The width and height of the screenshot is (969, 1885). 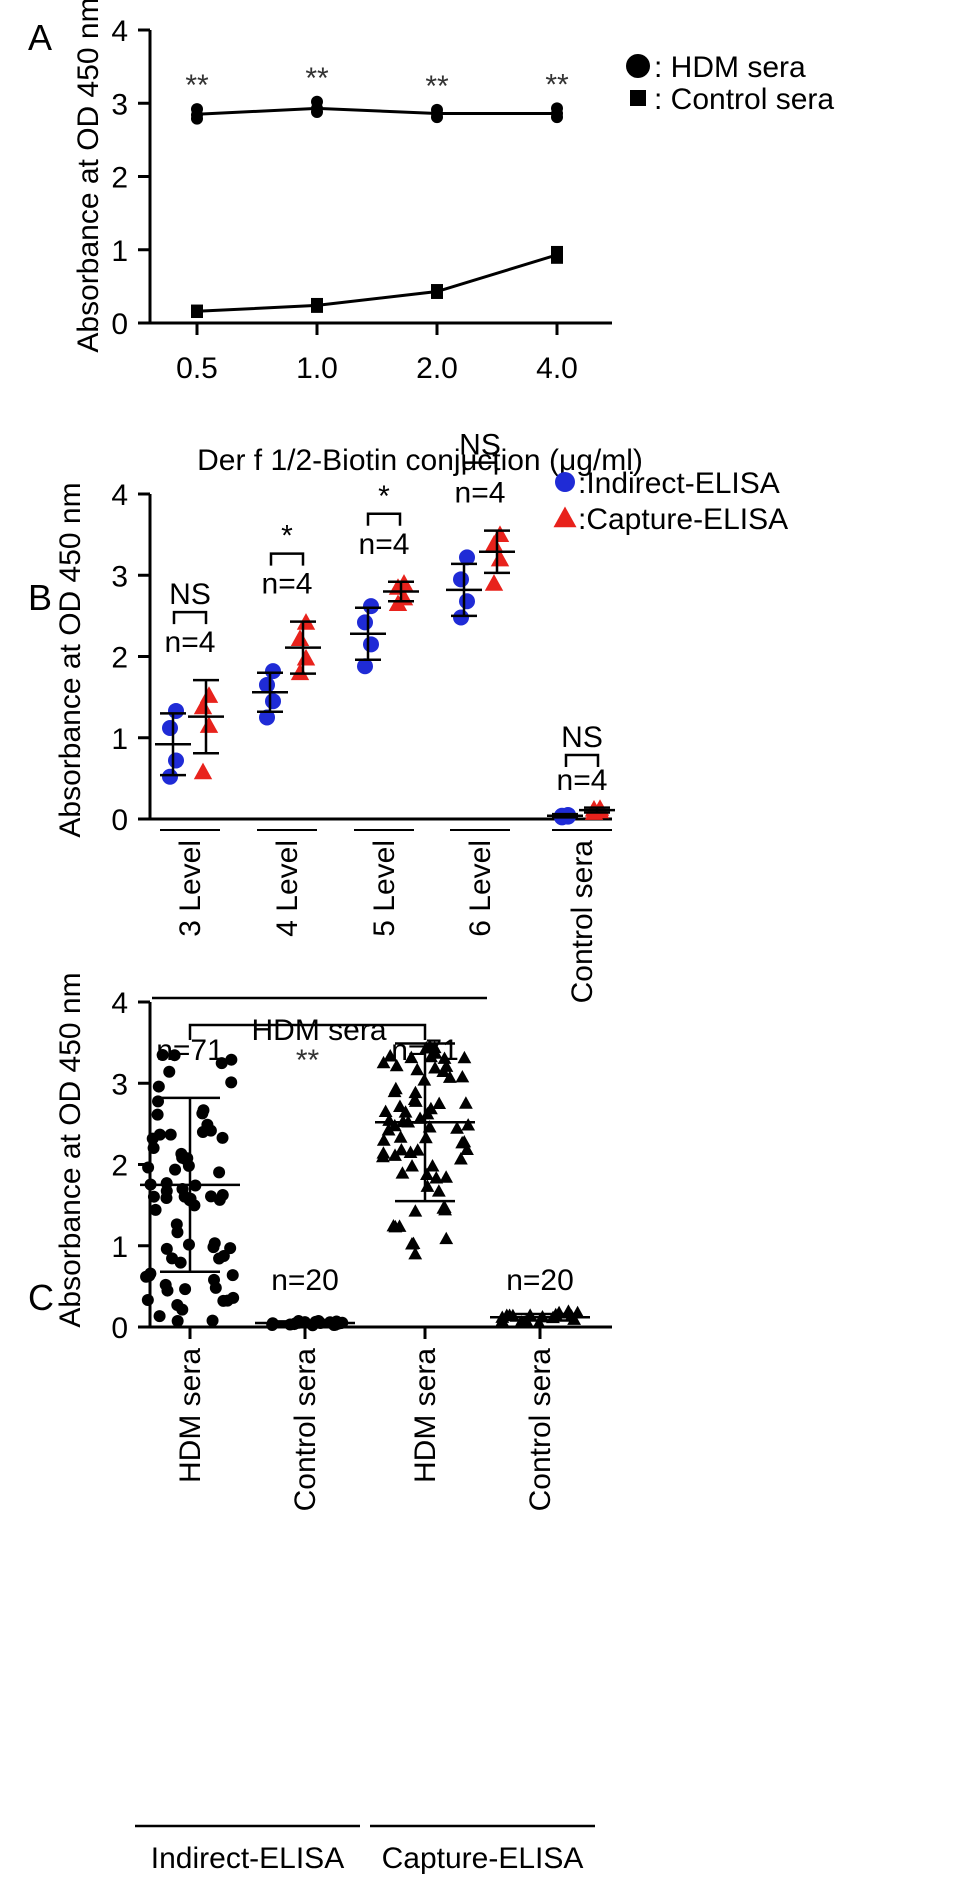 I want to click on panel-a-y-tick-label: 0, so click(x=119, y=324).